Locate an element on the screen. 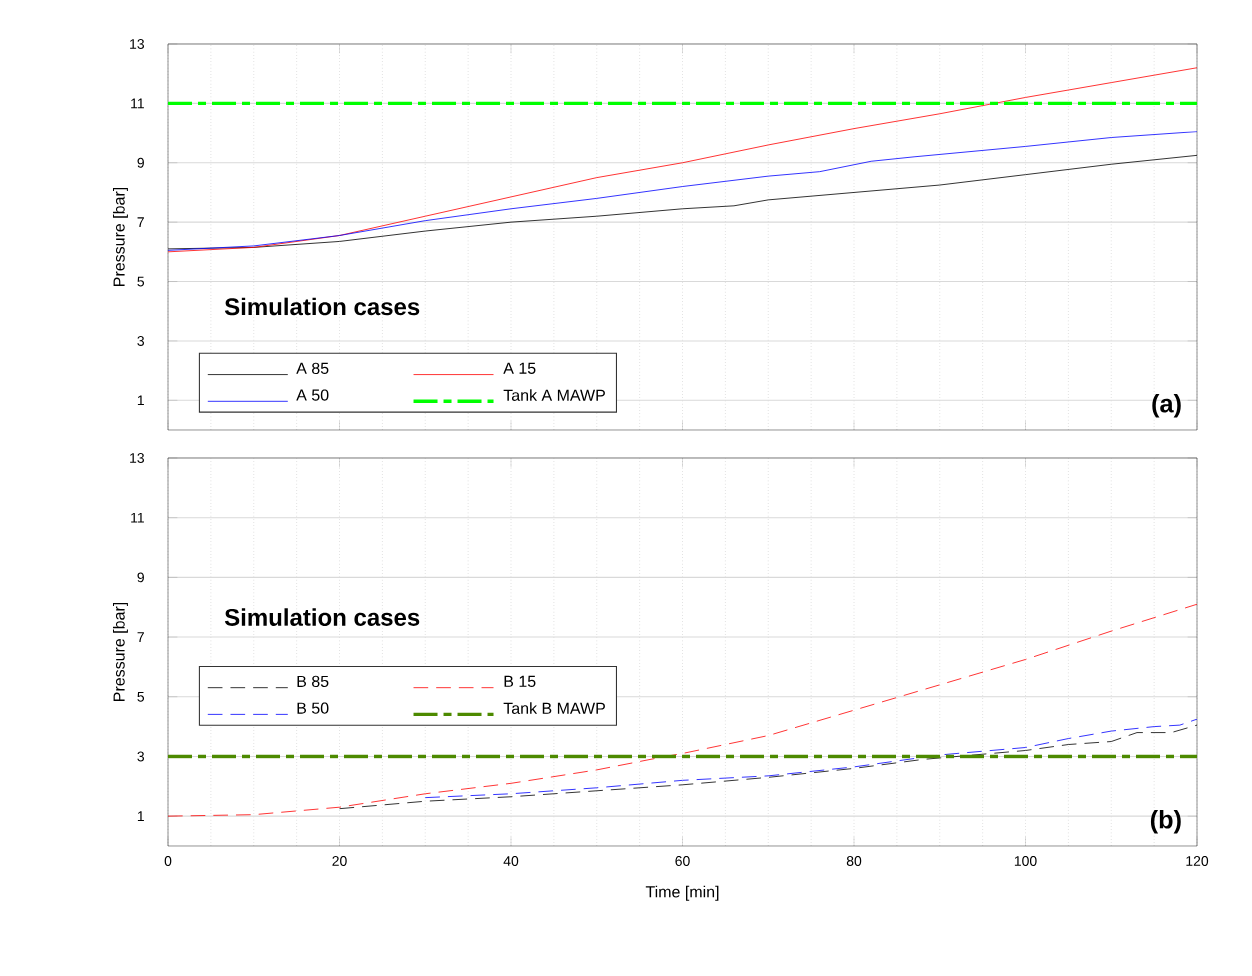 The width and height of the screenshot is (1252, 976). x-tick-label: 20 is located at coordinates (339, 861).